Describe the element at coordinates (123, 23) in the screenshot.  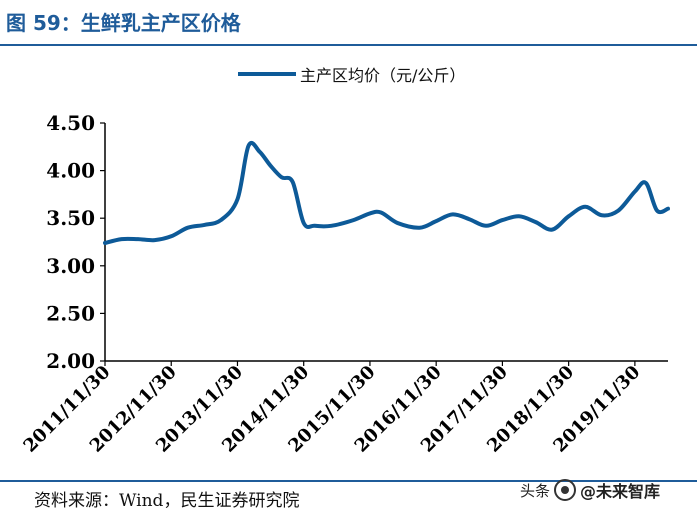
I see `figure-title: 图 59：生鲜乳主产区价格` at that location.